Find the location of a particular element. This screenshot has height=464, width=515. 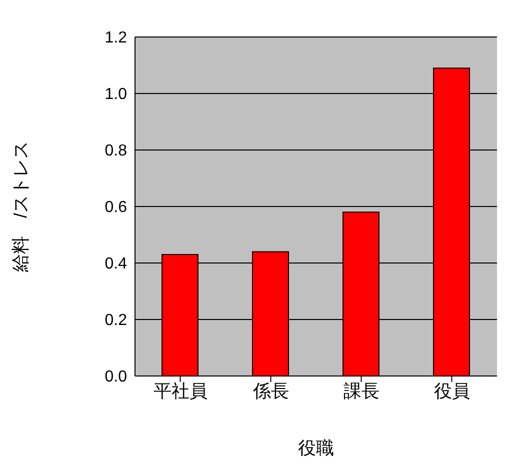

y-tick-label: 1.0 is located at coordinates (116, 95).